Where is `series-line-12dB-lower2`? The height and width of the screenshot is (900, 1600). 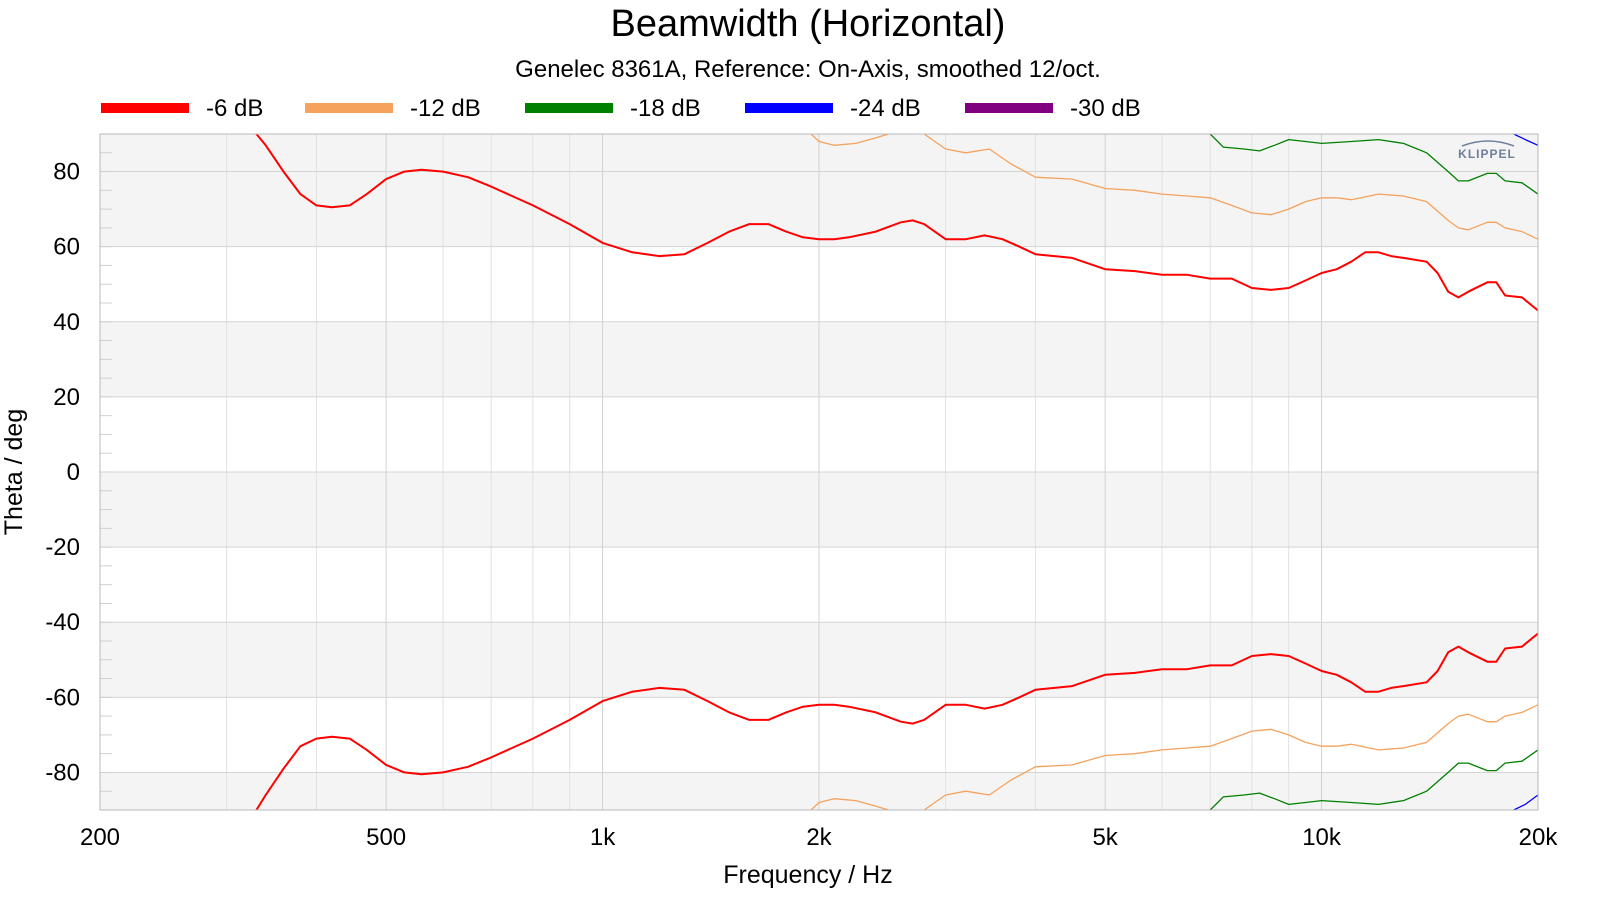
series-line-12dB-lower2 is located at coordinates (1230, 757).